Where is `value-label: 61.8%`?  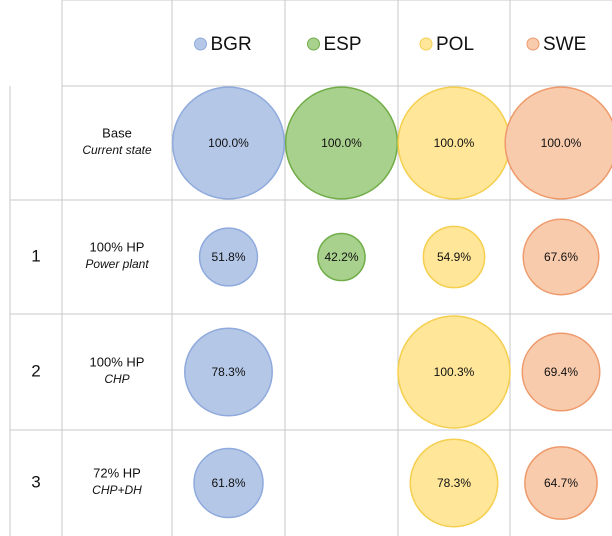 value-label: 61.8% is located at coordinates (228, 483).